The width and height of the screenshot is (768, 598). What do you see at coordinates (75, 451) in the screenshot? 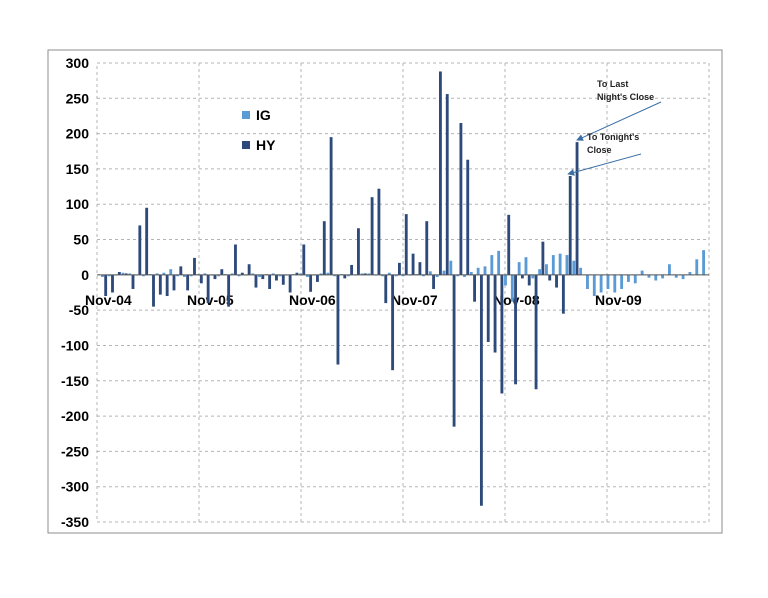
I see `y-tick-label: -250` at bounding box center [75, 451].